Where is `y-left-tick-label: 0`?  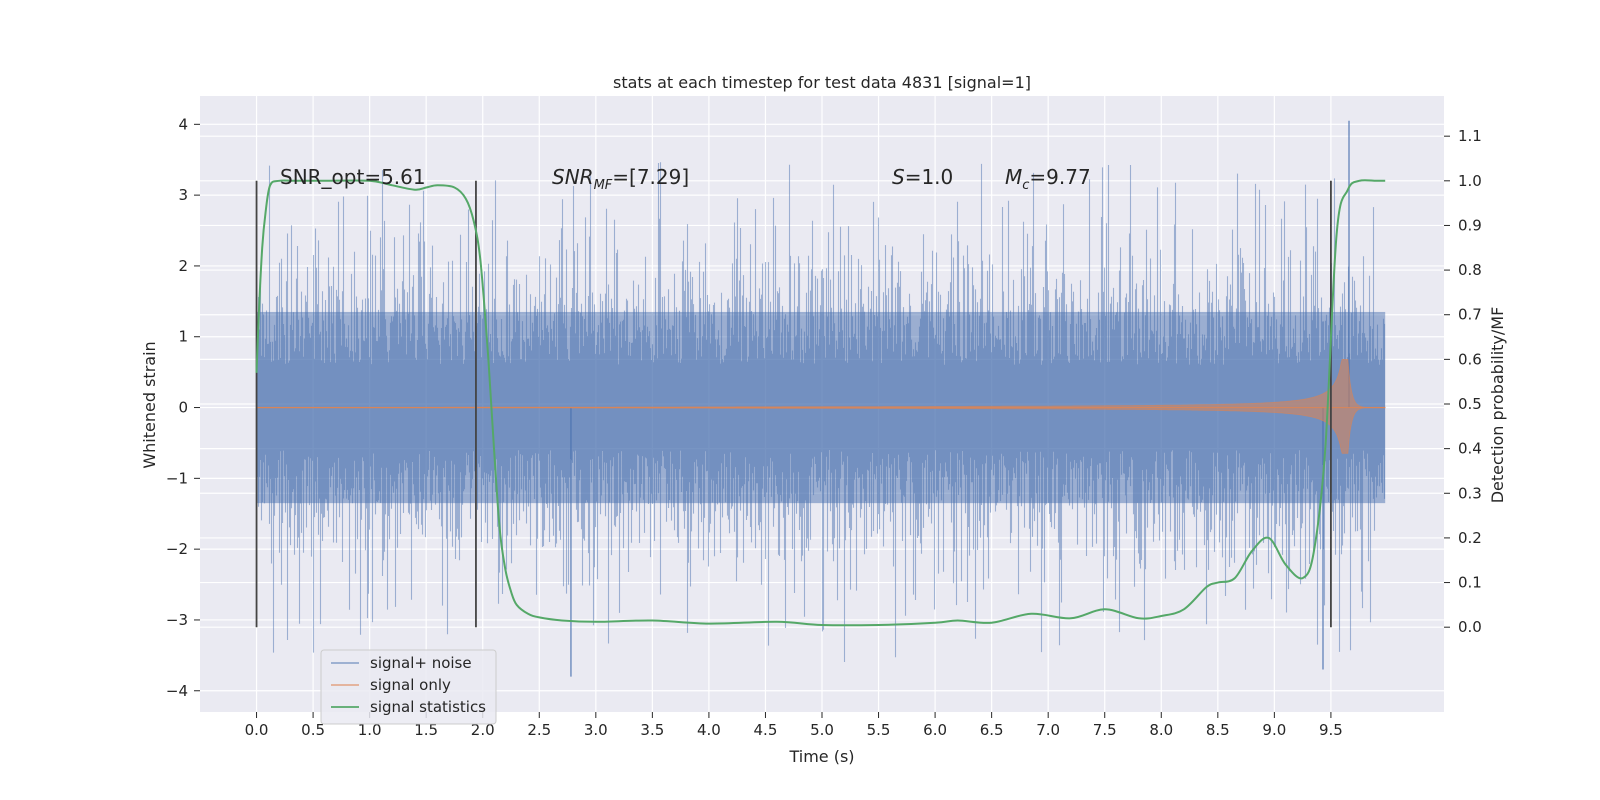 y-left-tick-label: 0 is located at coordinates (183, 408).